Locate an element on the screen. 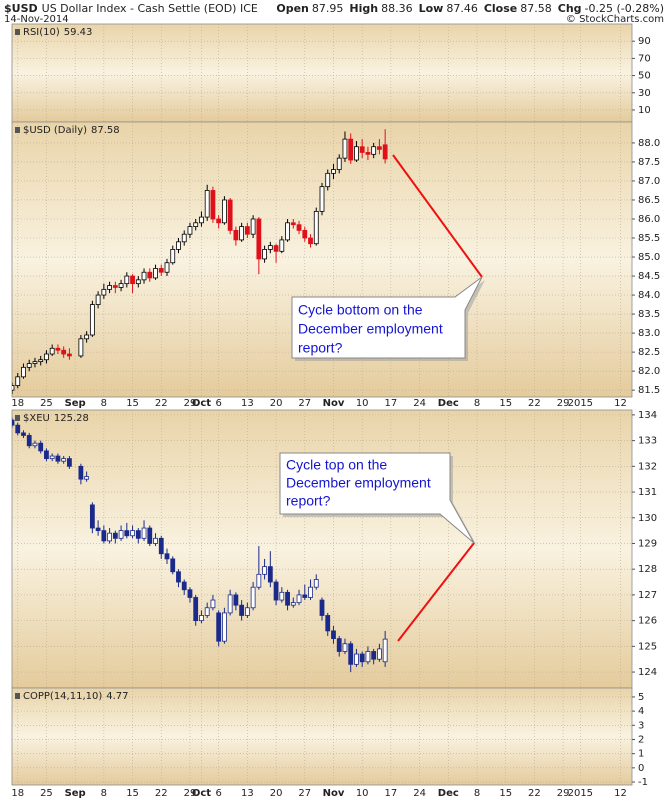 This screenshot has height=800, width=670. y-tick-label: 87.0 is located at coordinates (649, 181).